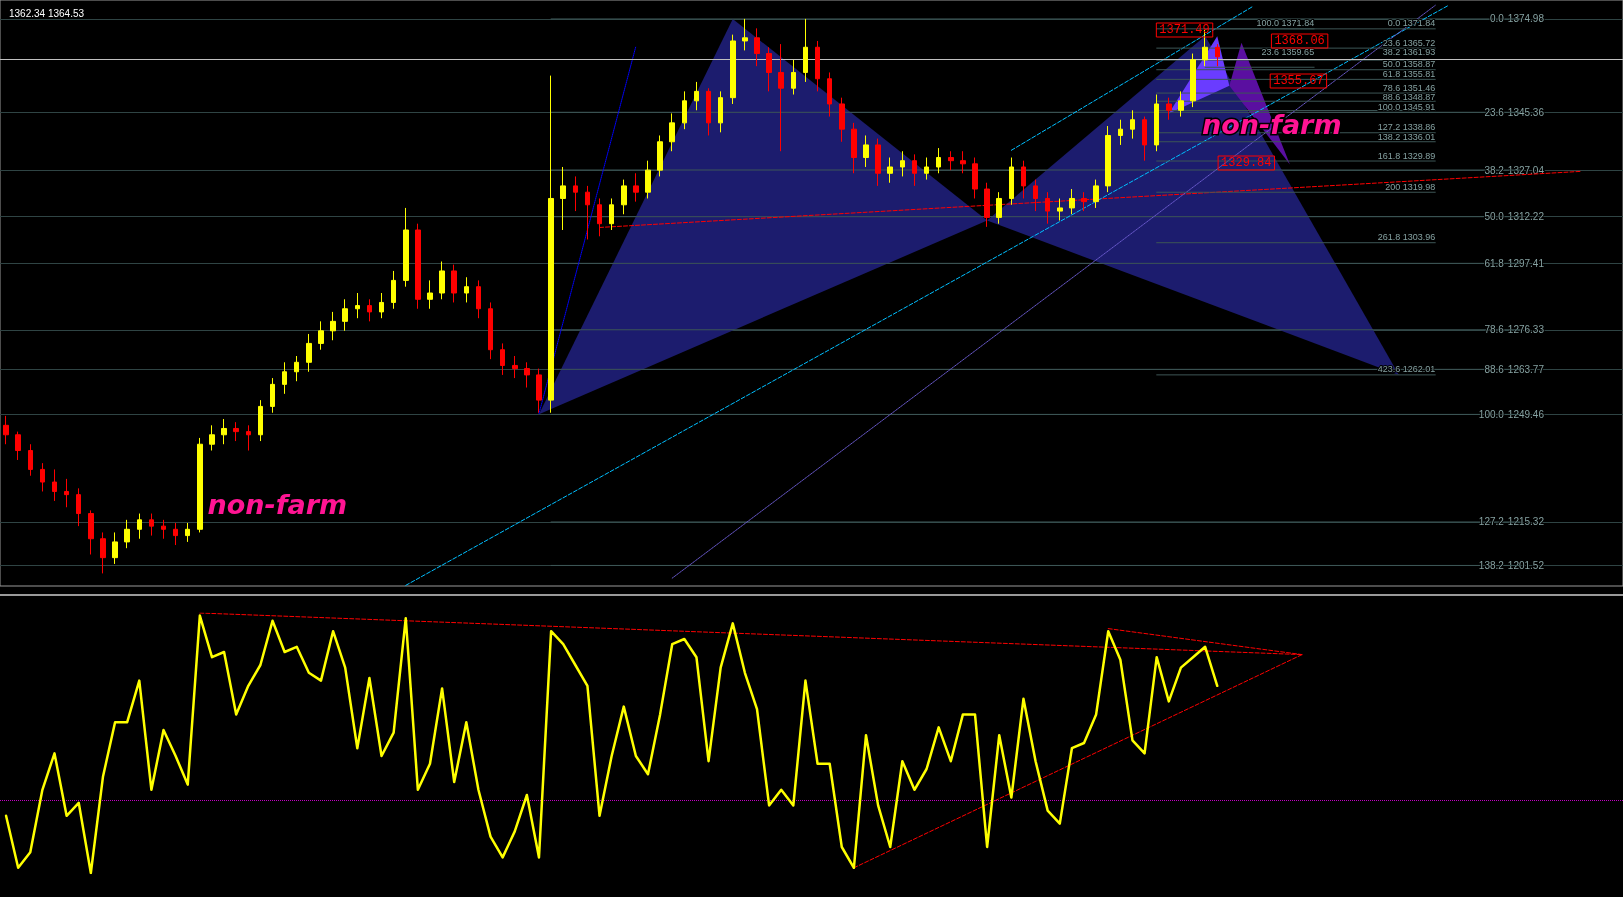 Image resolution: width=1623 pixels, height=897 pixels. Describe the element at coordinates (1406, 127) in the screenshot. I see `series-label: 127.2 1338.86` at that location.